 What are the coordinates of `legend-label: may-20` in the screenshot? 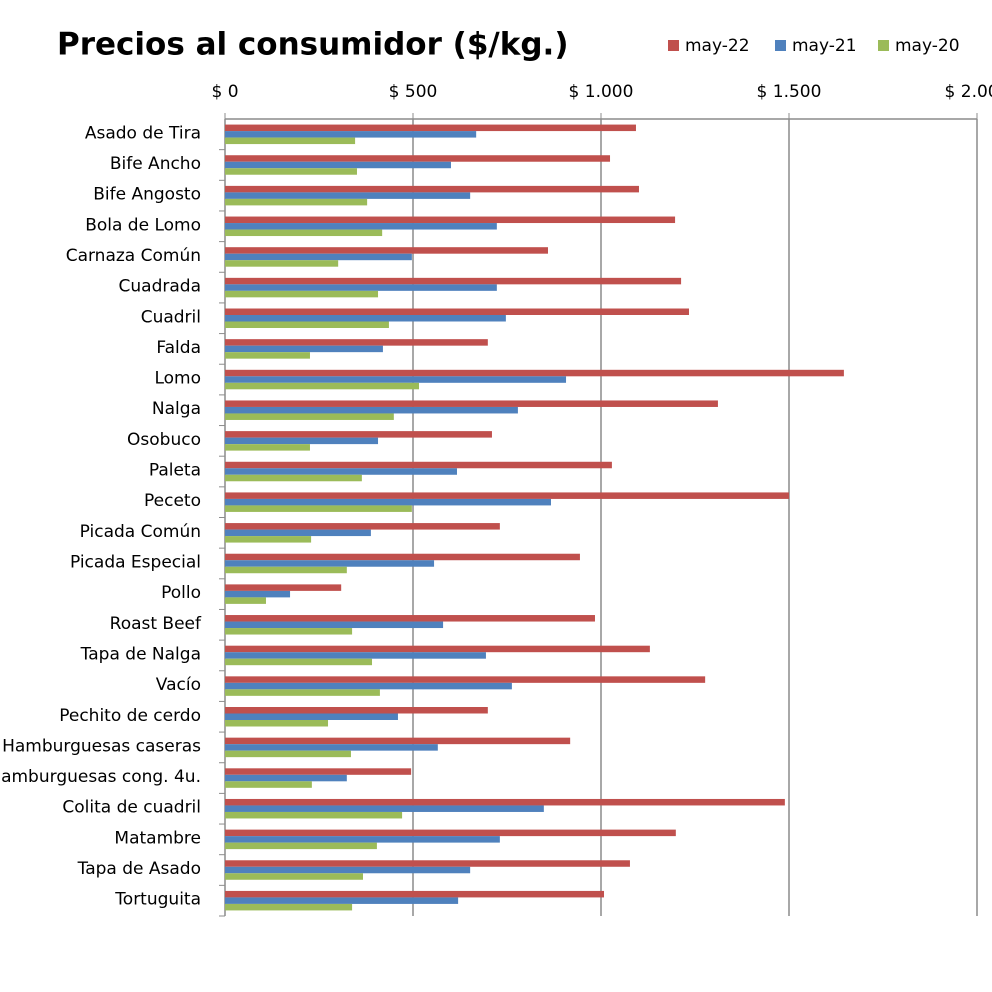 It's located at (927, 46).